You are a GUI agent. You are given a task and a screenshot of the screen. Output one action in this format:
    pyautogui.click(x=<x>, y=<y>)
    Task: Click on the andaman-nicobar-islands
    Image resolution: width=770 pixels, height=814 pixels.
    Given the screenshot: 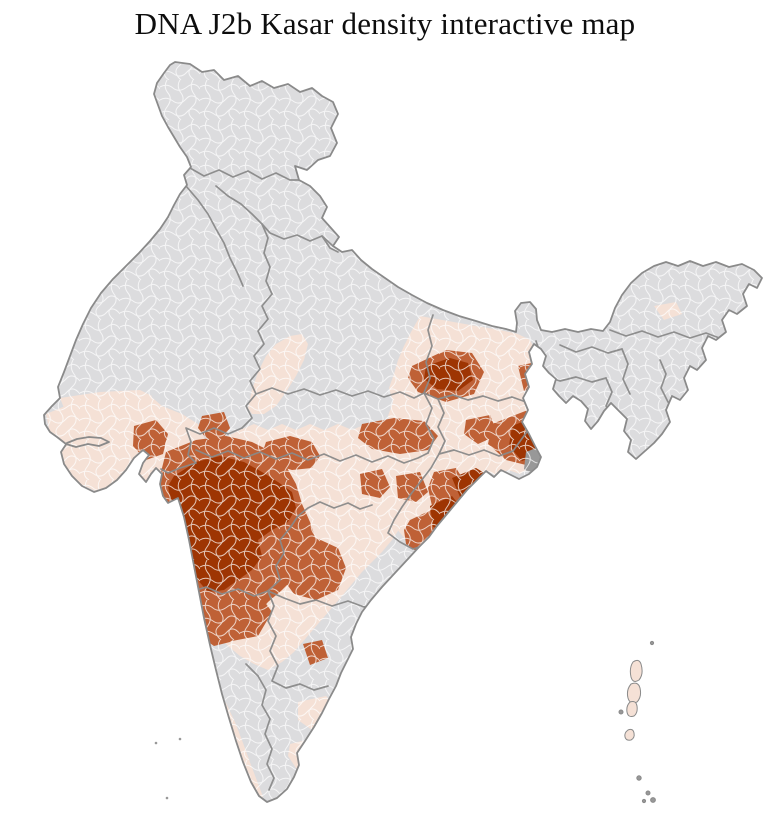 What is the action you would take?
    pyautogui.click(x=637, y=722)
    